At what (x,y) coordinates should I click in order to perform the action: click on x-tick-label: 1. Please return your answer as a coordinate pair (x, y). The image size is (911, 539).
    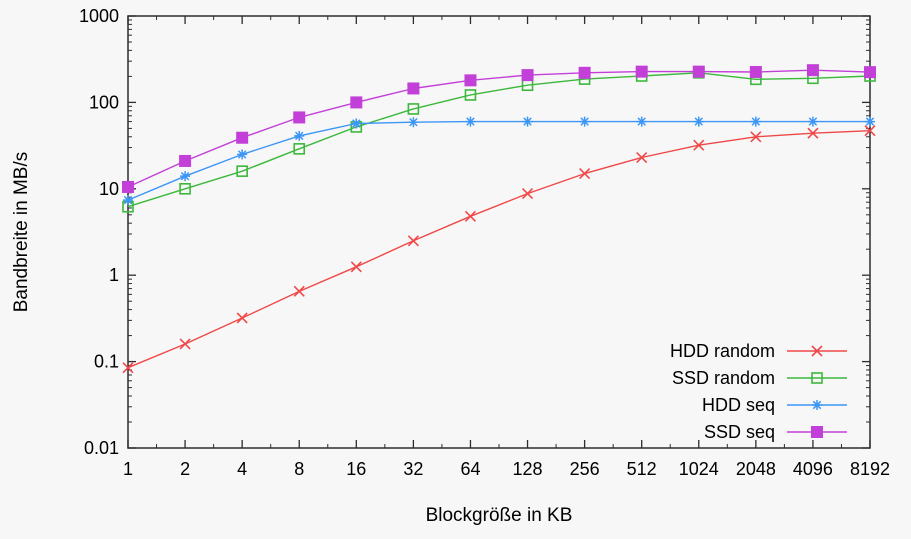
    Looking at the image, I should click on (128, 469).